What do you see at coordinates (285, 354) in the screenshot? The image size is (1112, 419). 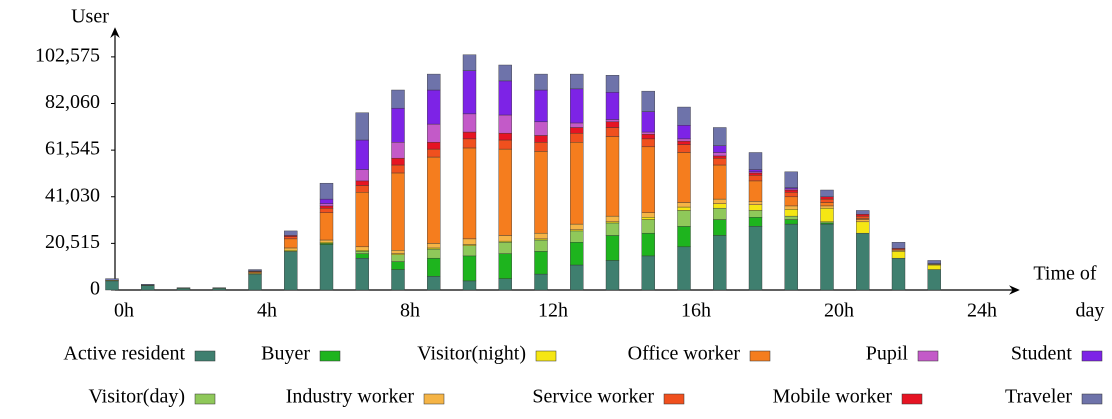 I see `legend-label: Buyer` at bounding box center [285, 354].